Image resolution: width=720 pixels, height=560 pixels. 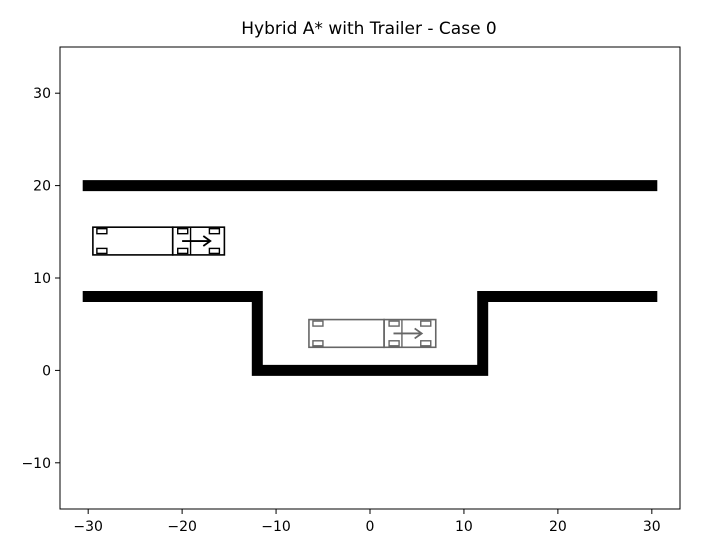 What do you see at coordinates (88, 527) in the screenshot?
I see `x-tick-label: −30` at bounding box center [88, 527].